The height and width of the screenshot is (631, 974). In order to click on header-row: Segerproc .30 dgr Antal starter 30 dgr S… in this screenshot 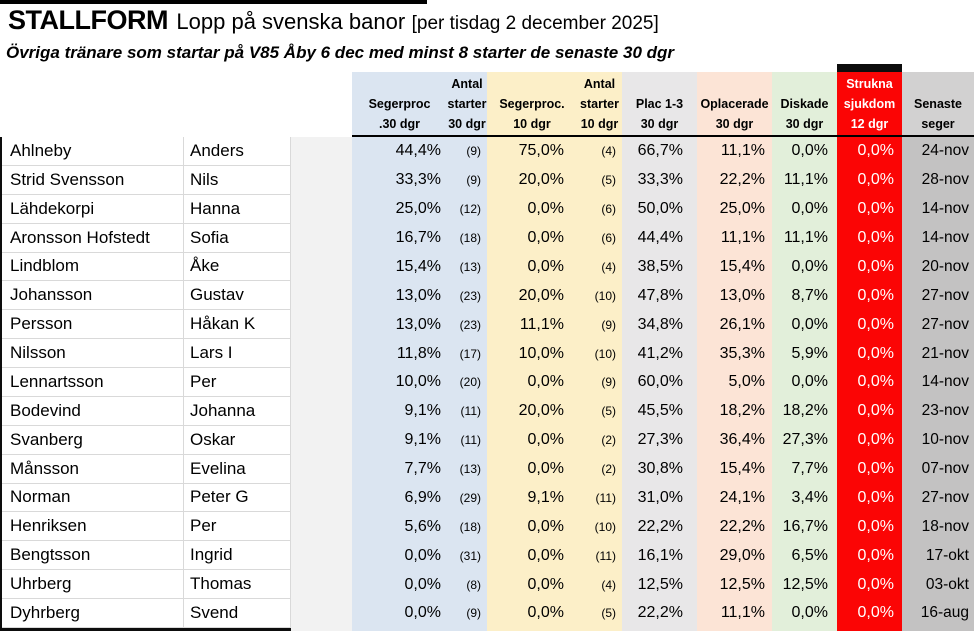, I will do `click(663, 103)`.